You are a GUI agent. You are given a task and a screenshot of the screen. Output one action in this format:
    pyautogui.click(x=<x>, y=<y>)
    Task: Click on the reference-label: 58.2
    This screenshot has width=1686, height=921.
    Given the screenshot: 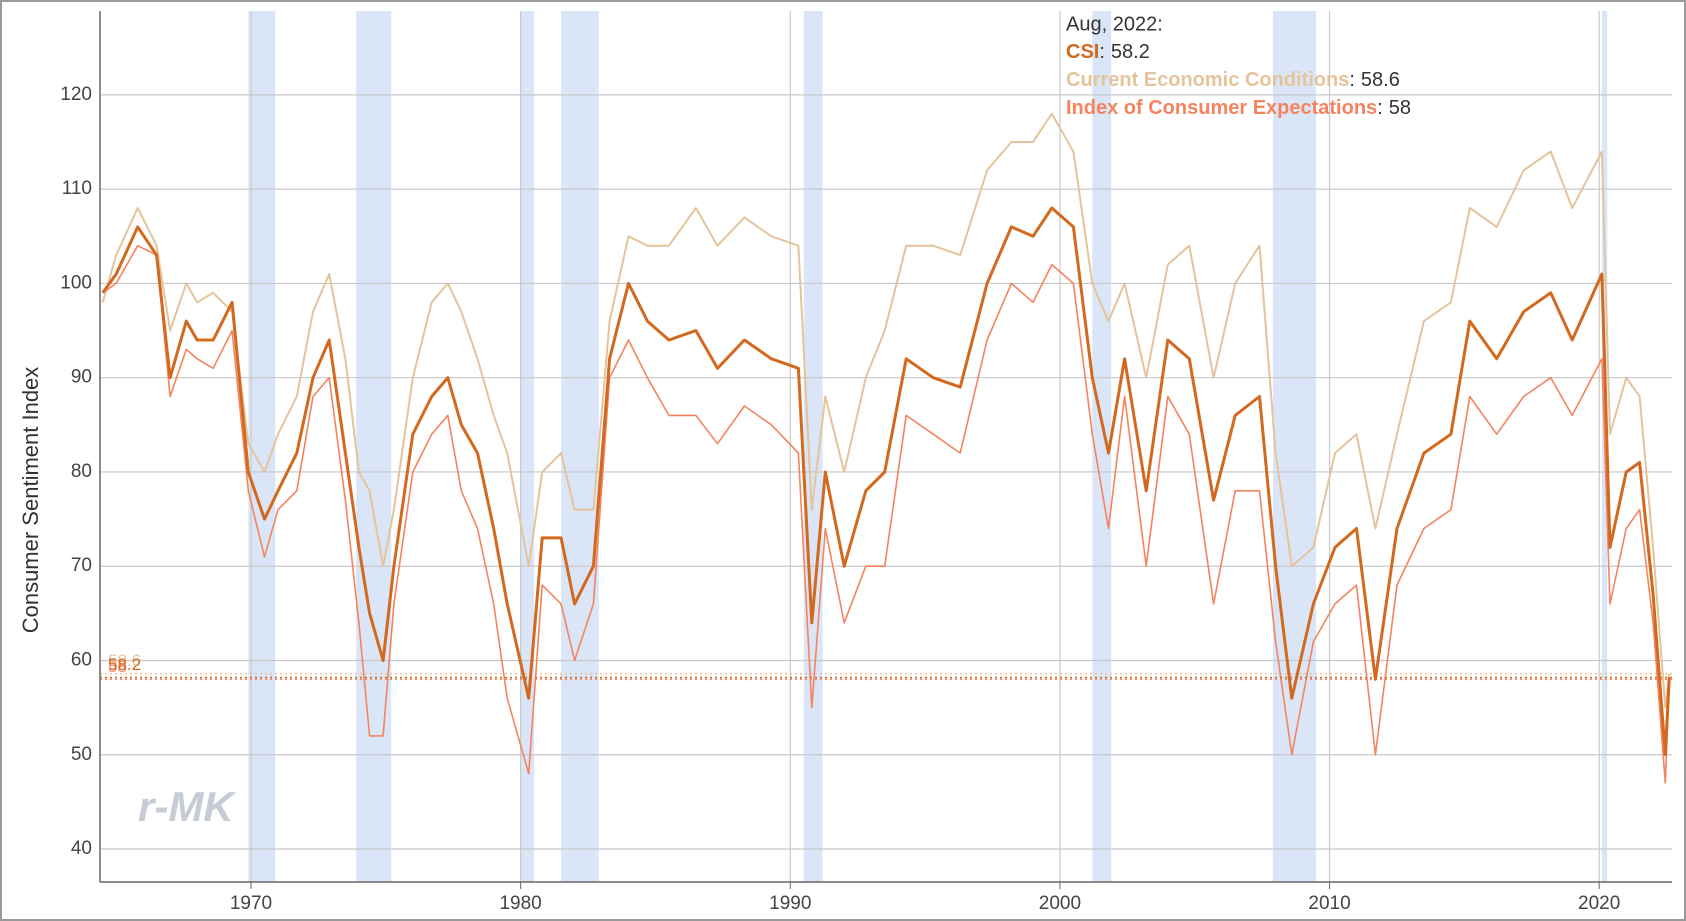 What is the action you would take?
    pyautogui.click(x=124, y=664)
    